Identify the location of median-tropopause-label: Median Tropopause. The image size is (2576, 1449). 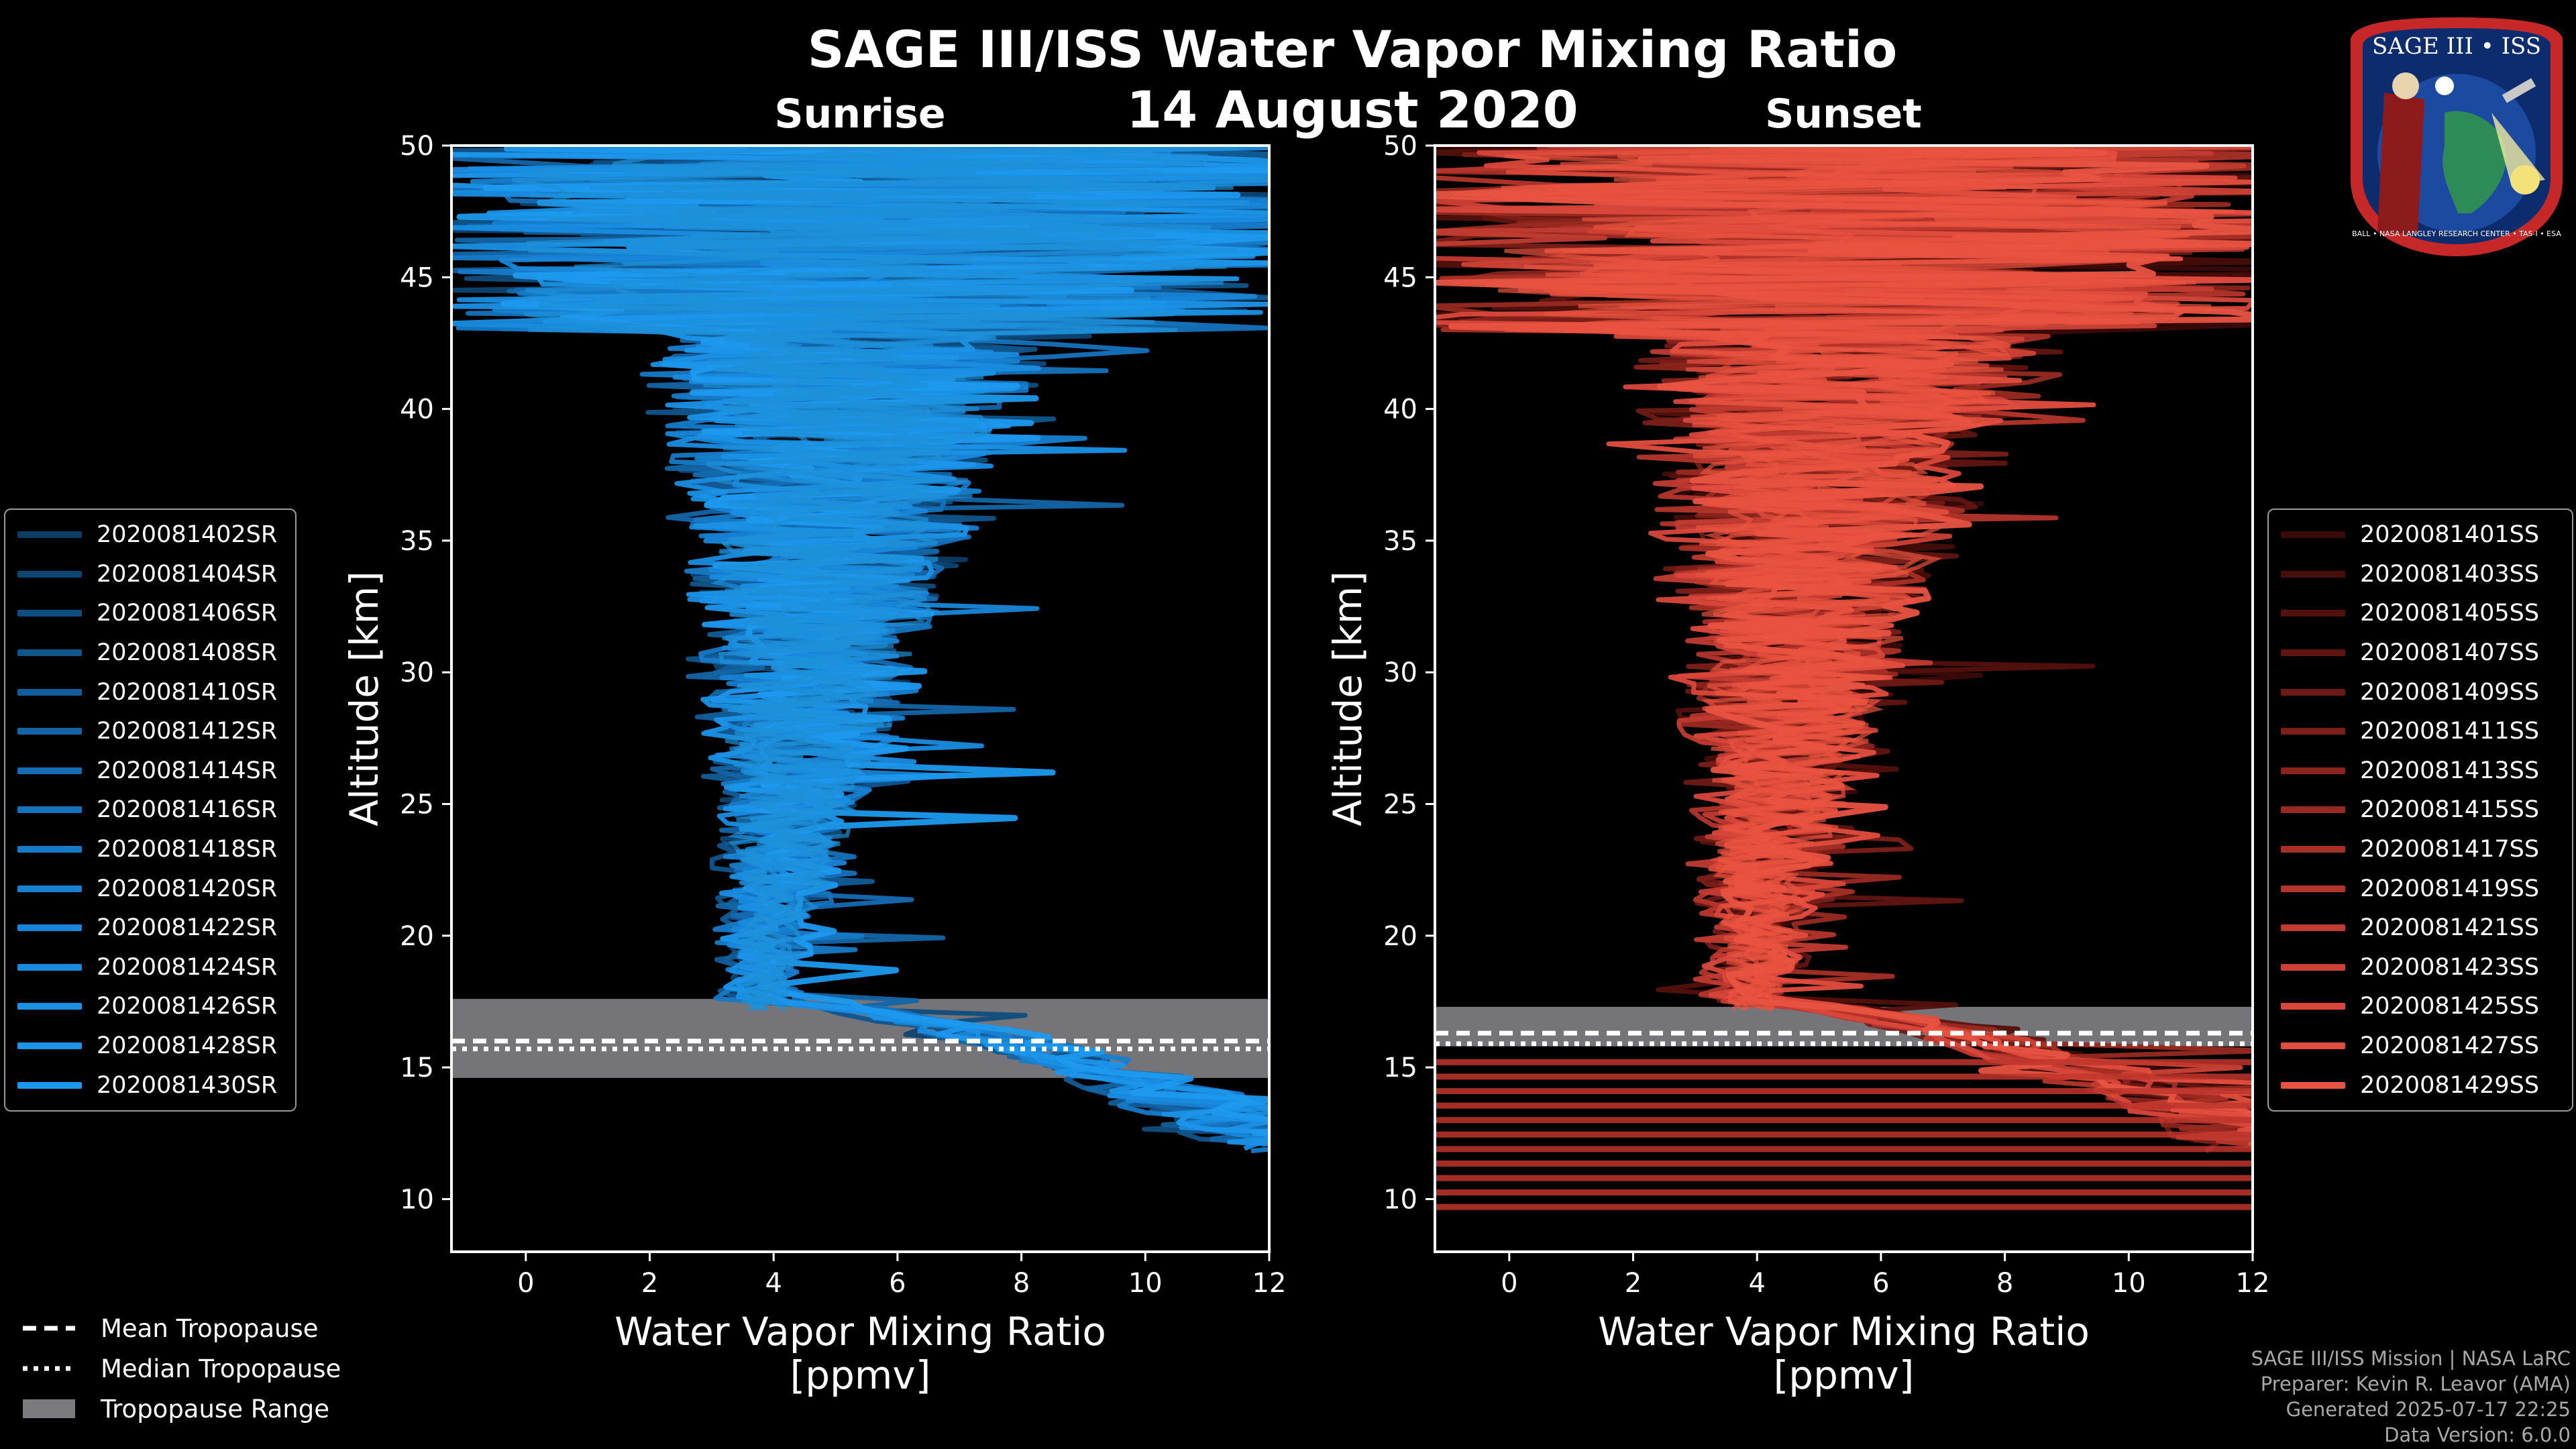
(221, 1368).